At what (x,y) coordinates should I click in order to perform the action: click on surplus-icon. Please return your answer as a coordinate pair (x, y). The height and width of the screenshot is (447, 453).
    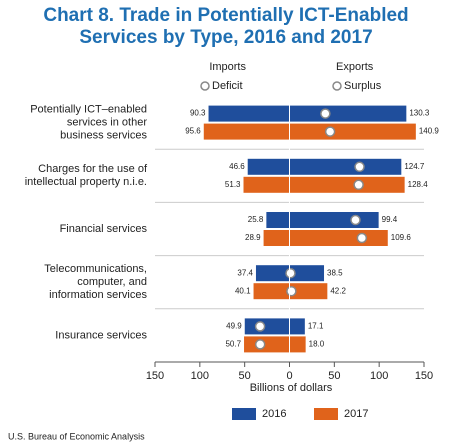
    Looking at the image, I should click on (337, 86).